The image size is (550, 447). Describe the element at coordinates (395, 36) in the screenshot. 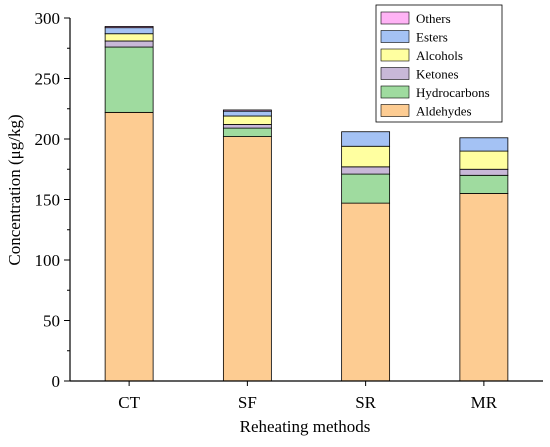

I see `legend-swatch-esters` at that location.